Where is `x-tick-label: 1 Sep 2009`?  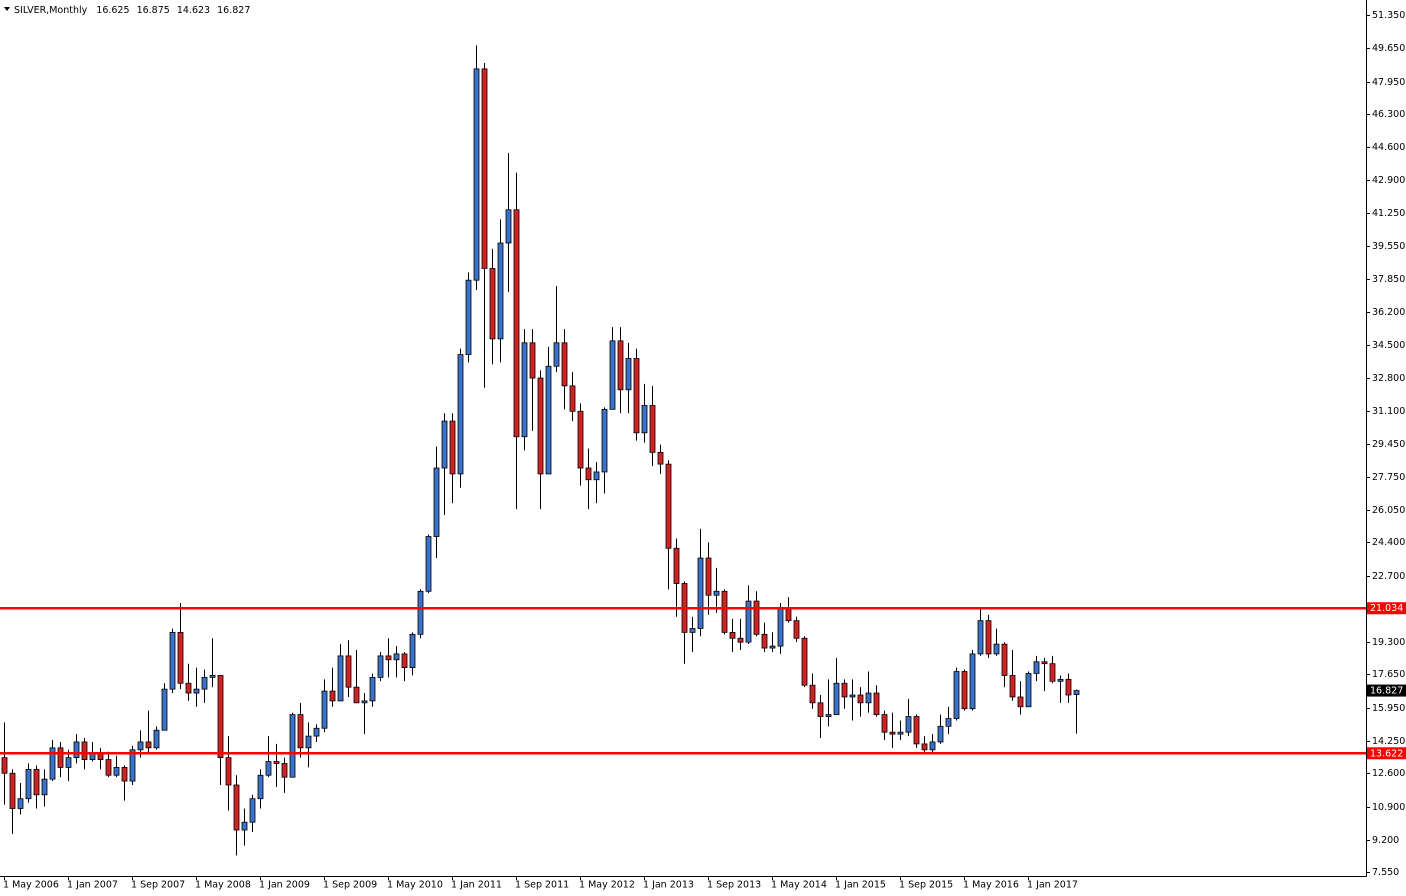
x-tick-label: 1 Sep 2009 is located at coordinates (350, 885).